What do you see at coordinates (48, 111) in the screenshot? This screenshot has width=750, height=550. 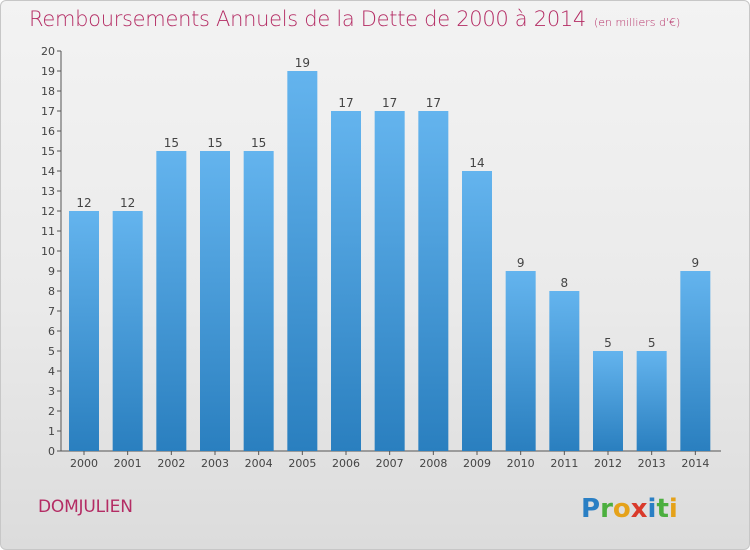 I see `y-tick-label: 17` at bounding box center [48, 111].